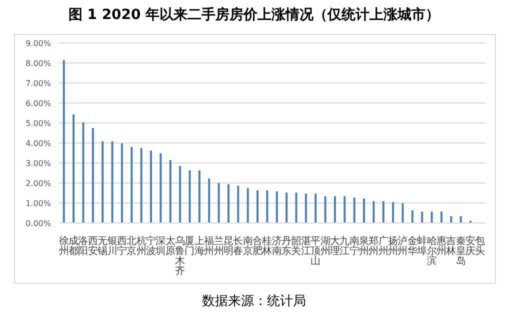  What do you see at coordinates (219, 246) in the screenshot?
I see `x-tick-label: 兰州` at bounding box center [219, 246].